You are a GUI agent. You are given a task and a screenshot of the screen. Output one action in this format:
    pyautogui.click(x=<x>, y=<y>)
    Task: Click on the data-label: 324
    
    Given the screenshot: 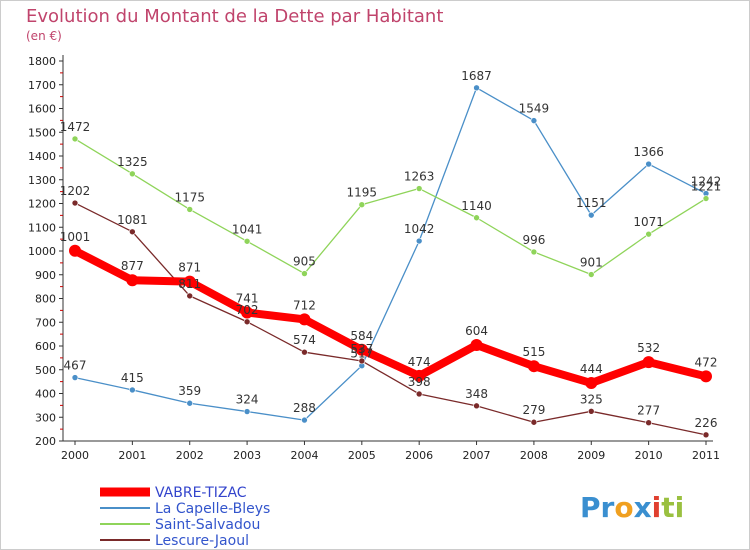 What is the action you would take?
    pyautogui.click(x=247, y=400)
    